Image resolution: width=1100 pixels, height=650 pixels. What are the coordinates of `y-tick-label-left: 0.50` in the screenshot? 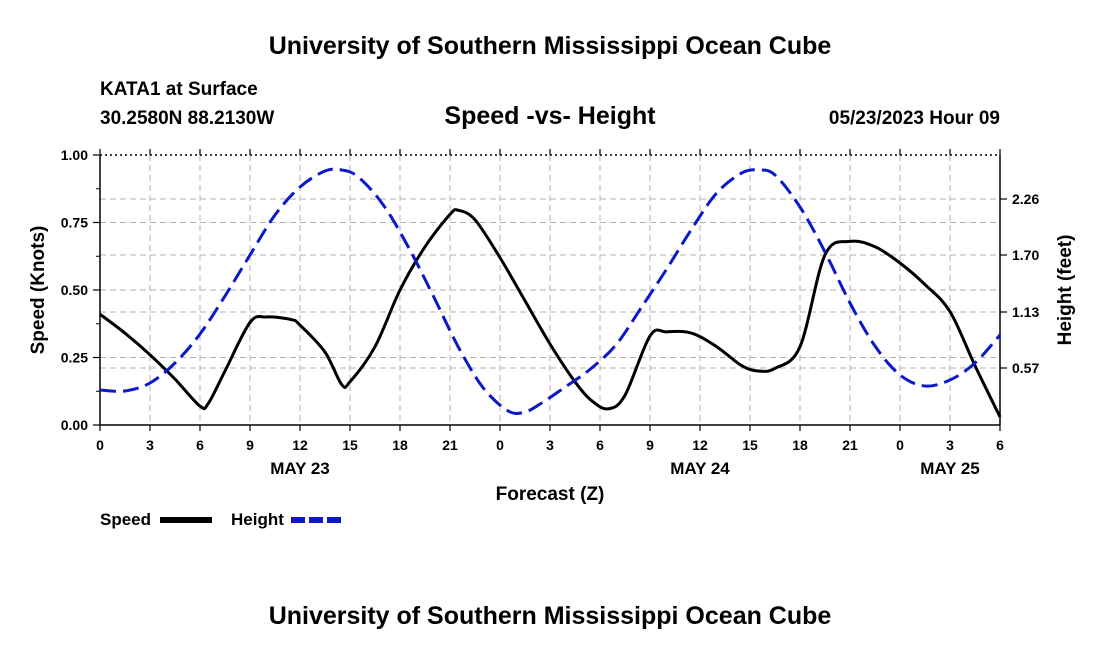 It's located at (74, 290).